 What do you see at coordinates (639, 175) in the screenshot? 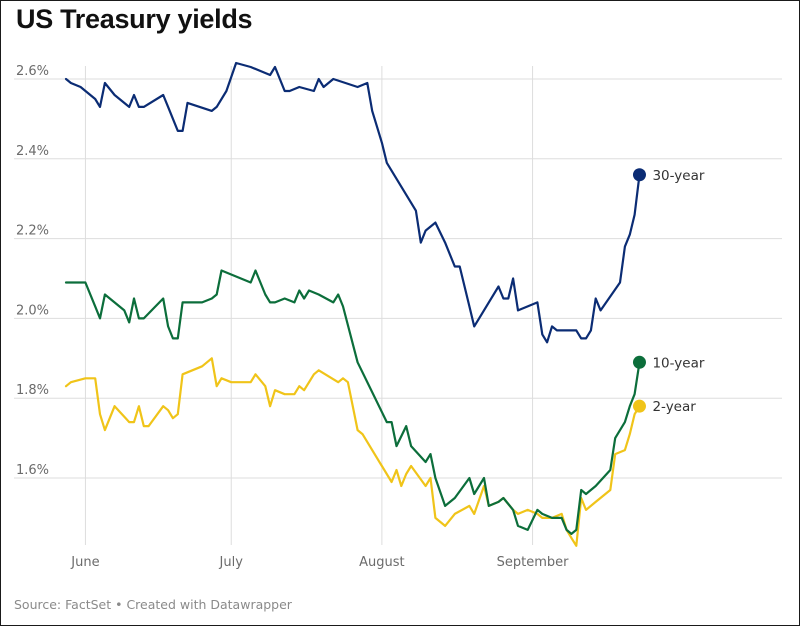
I see `end-dot-30-year` at bounding box center [639, 175].